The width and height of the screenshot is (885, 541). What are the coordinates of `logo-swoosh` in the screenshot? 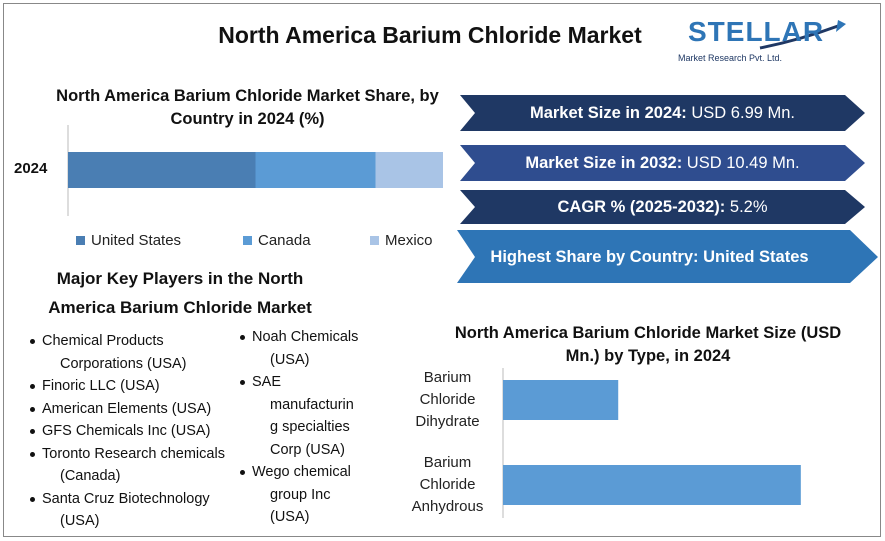 It's located at (799, 37).